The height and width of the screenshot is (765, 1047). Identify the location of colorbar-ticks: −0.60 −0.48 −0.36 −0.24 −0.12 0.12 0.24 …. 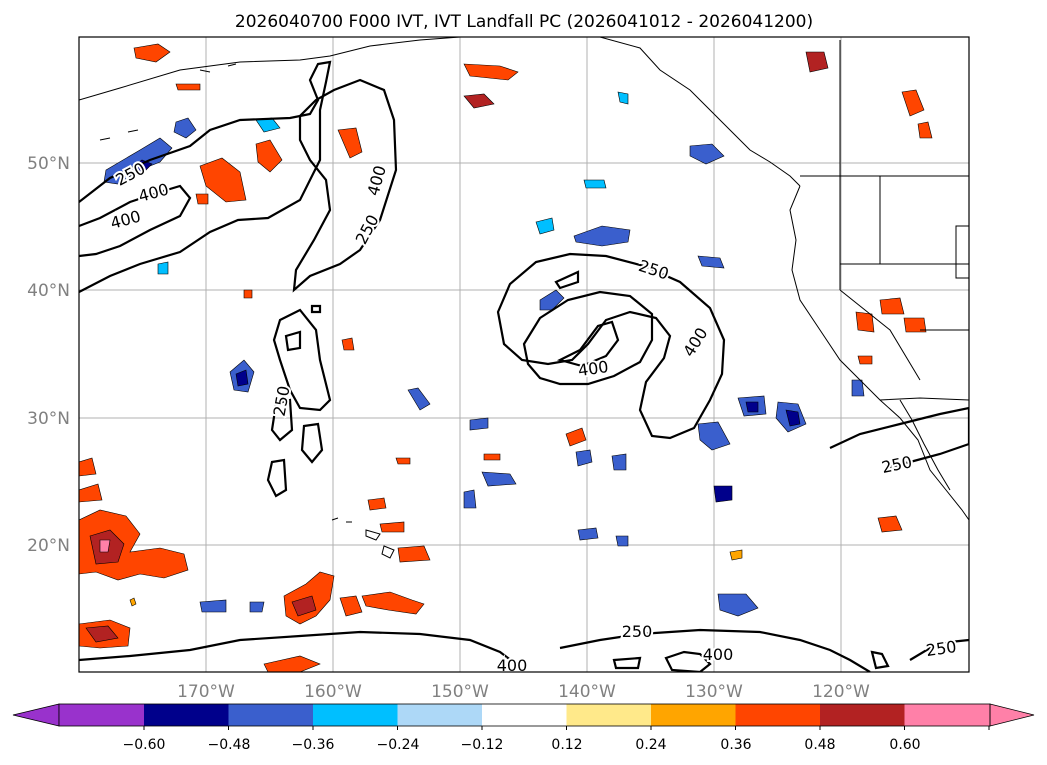
(522, 745).